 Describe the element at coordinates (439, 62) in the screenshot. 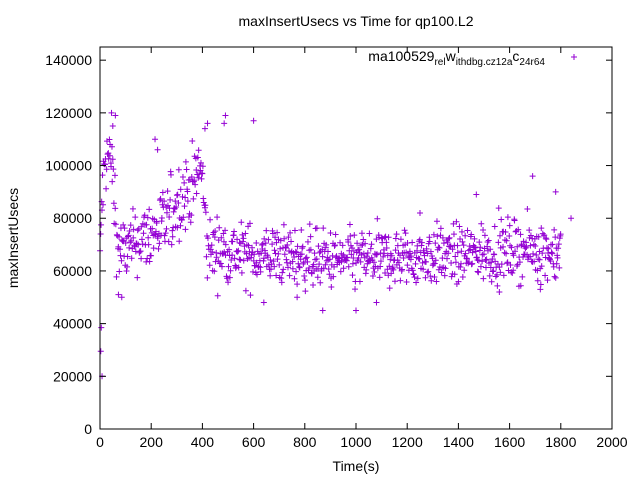

I see `legend-label-part: rel` at that location.